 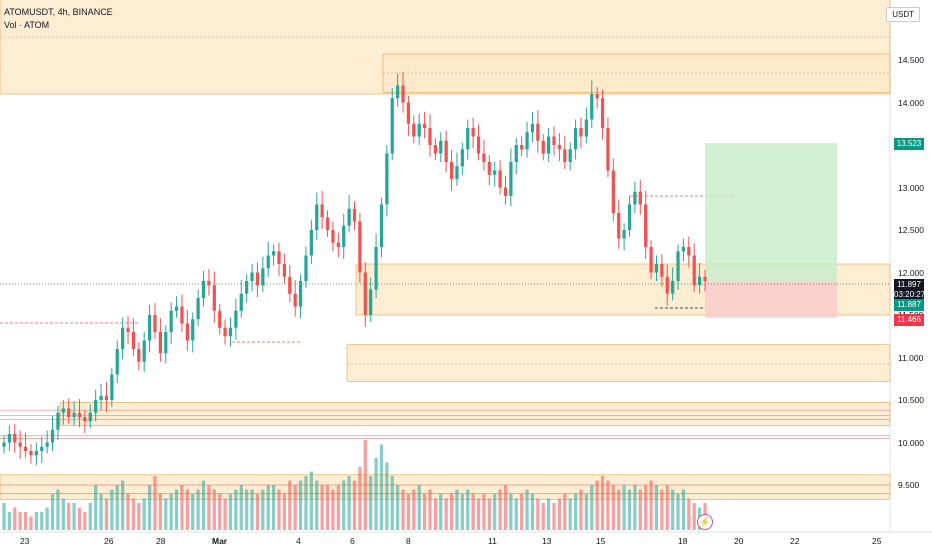 I want to click on currency-button: USDT, so click(x=903, y=14).